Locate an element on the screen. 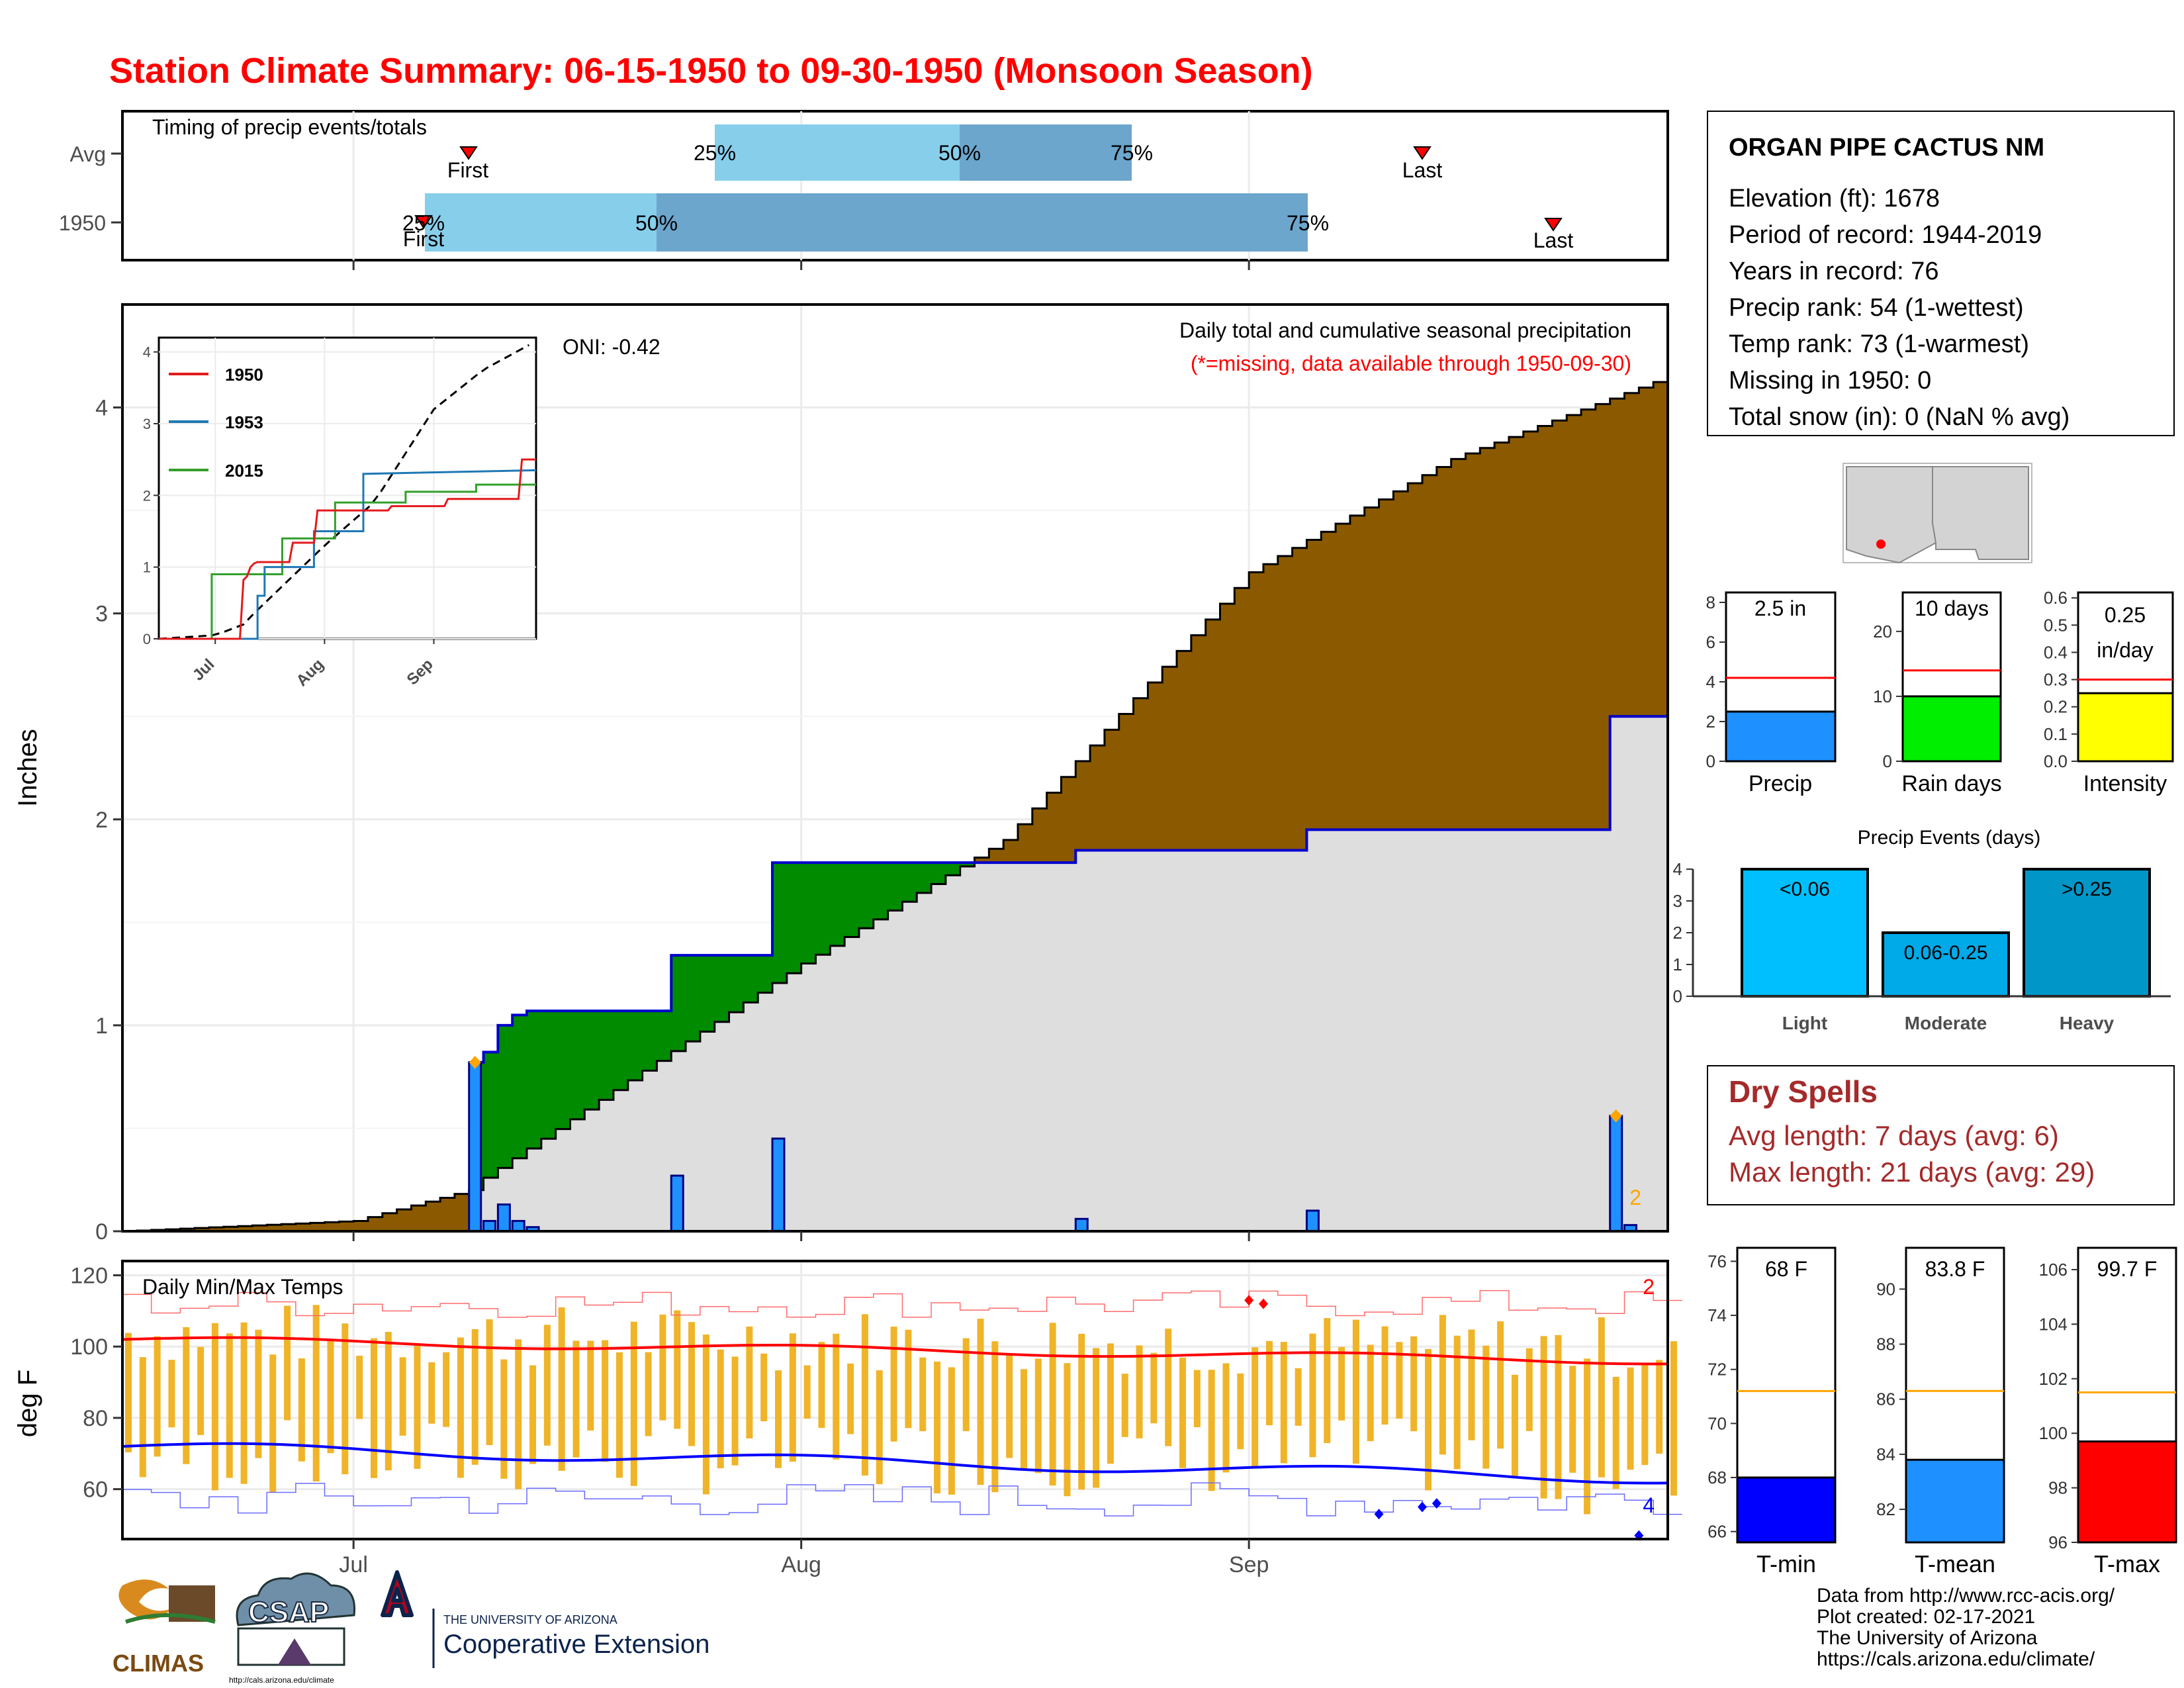  raindays-mini-bar is located at coordinates (1951, 729).